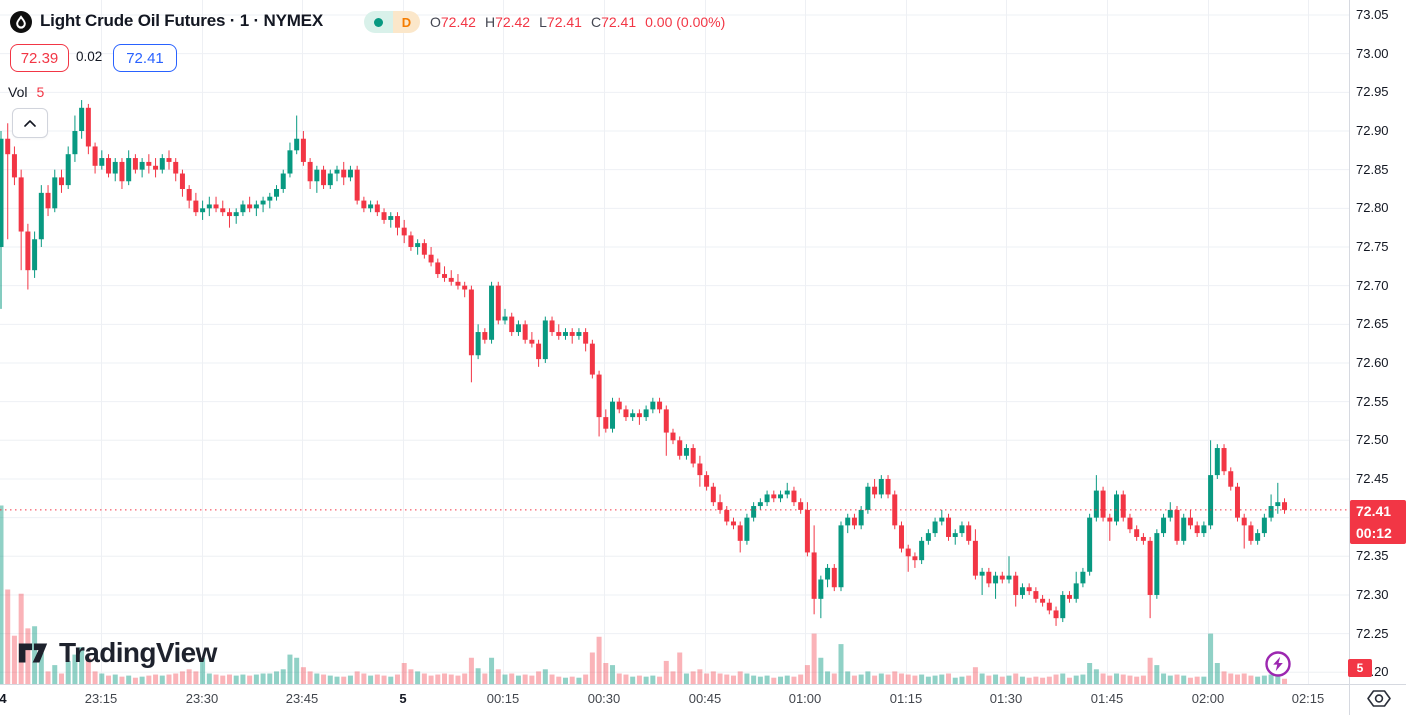 The image size is (1406, 715). Describe the element at coordinates (490, 22) in the screenshot. I see `high-label: H` at that location.